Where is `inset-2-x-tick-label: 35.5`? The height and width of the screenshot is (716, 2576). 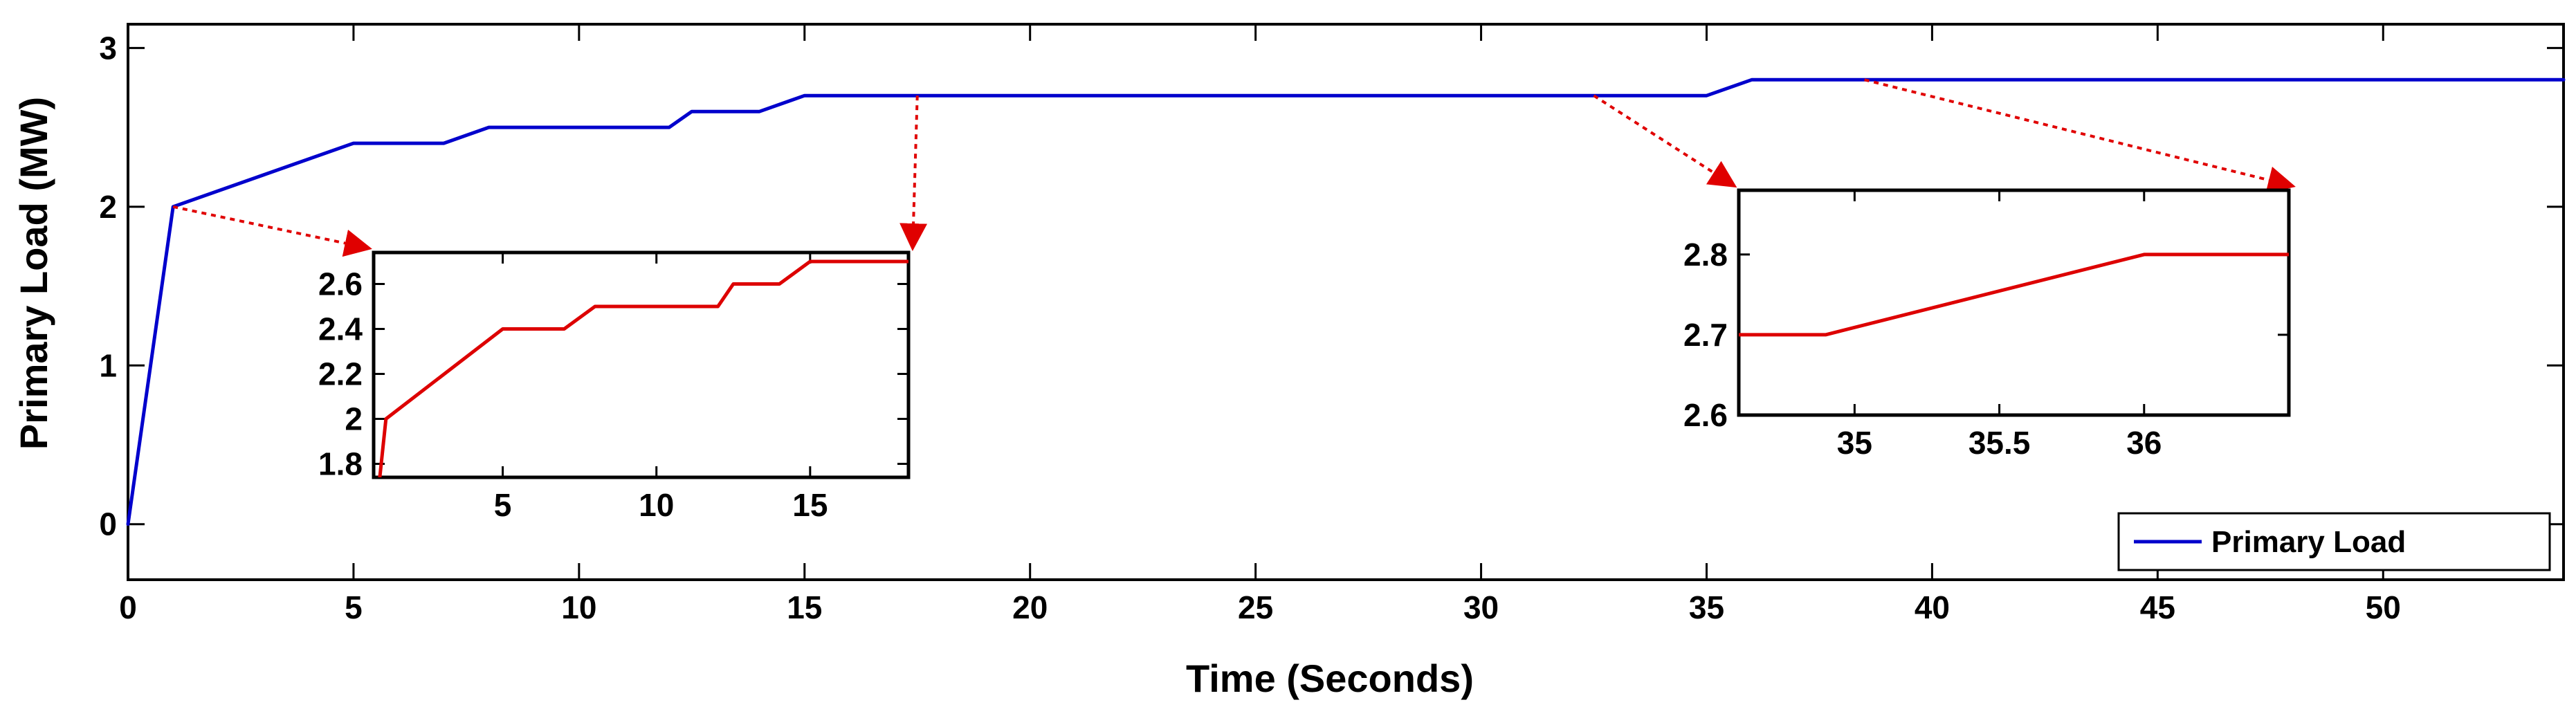 inset-2-x-tick-label: 35.5 is located at coordinates (2000, 443).